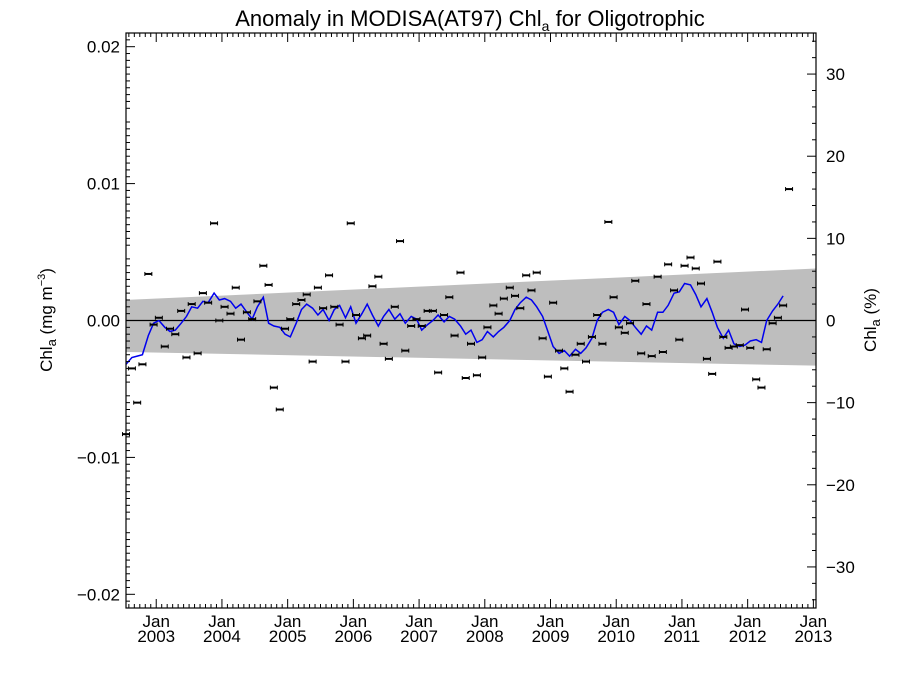 The image size is (900, 675). I want to click on x-tick-label-year: 2006, so click(353, 636).